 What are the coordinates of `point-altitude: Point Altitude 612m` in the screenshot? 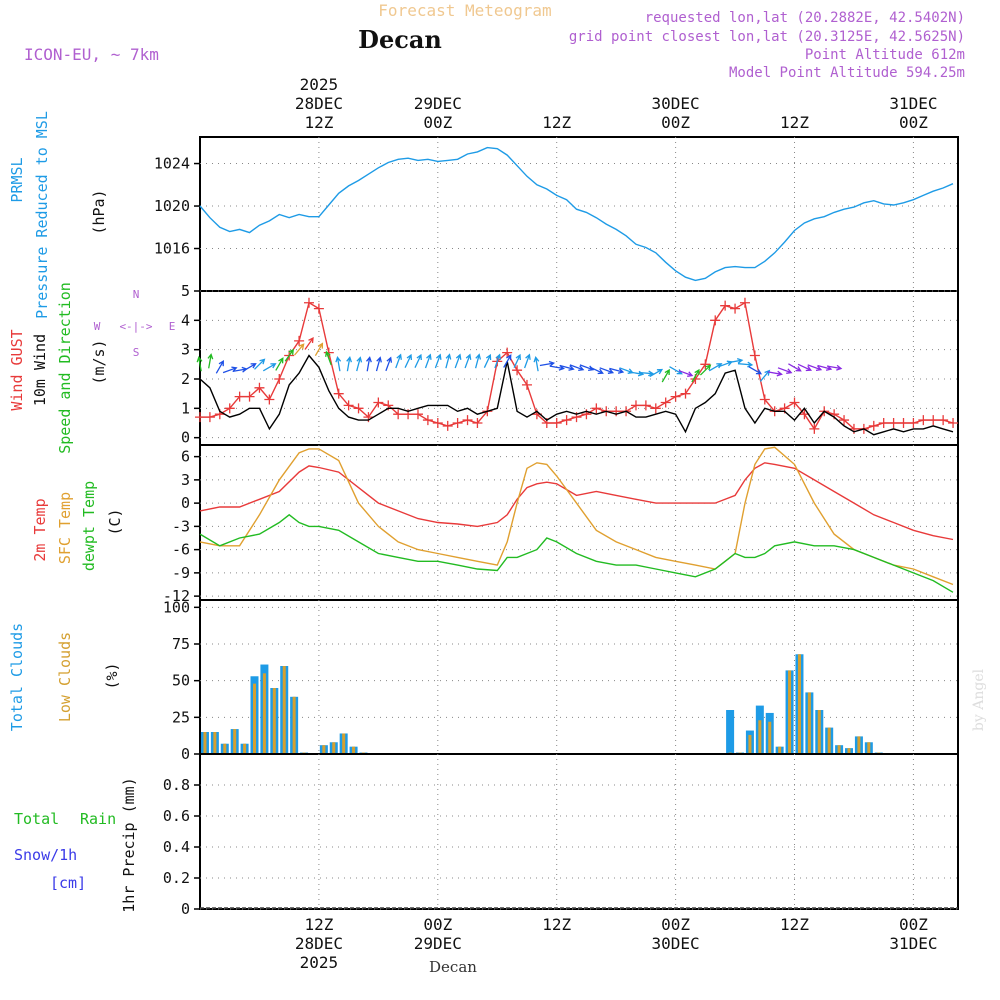 It's located at (885, 55).